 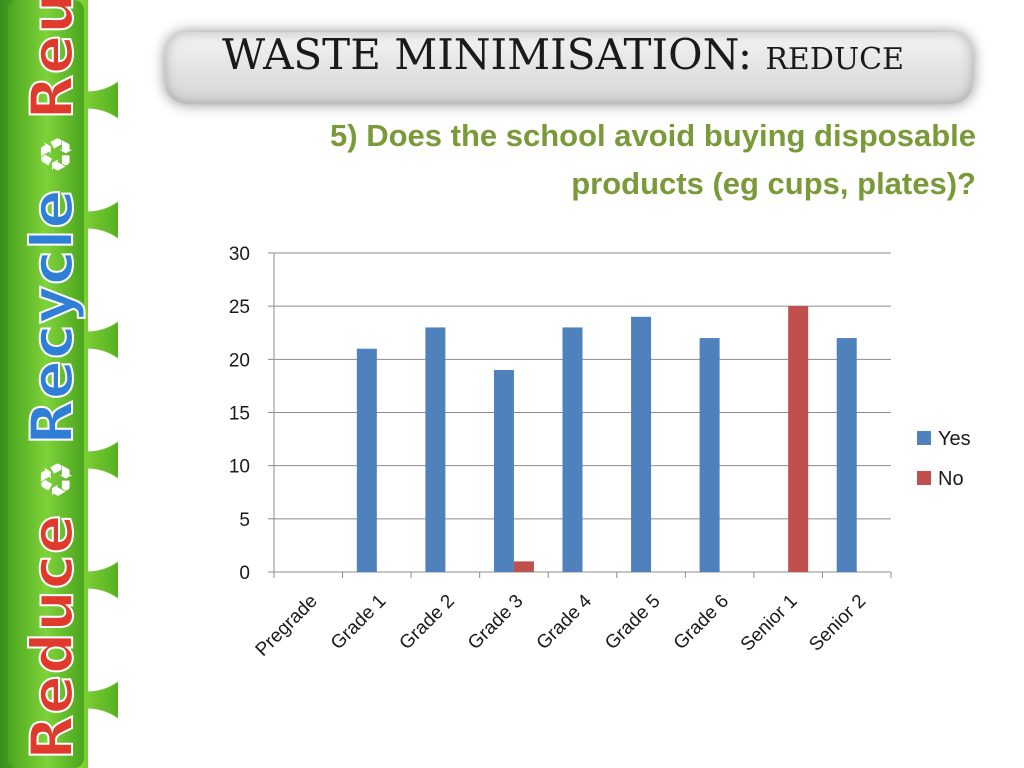 I want to click on side-banner: Reduce♻Recycle♻Reuse, so click(x=59, y=384).